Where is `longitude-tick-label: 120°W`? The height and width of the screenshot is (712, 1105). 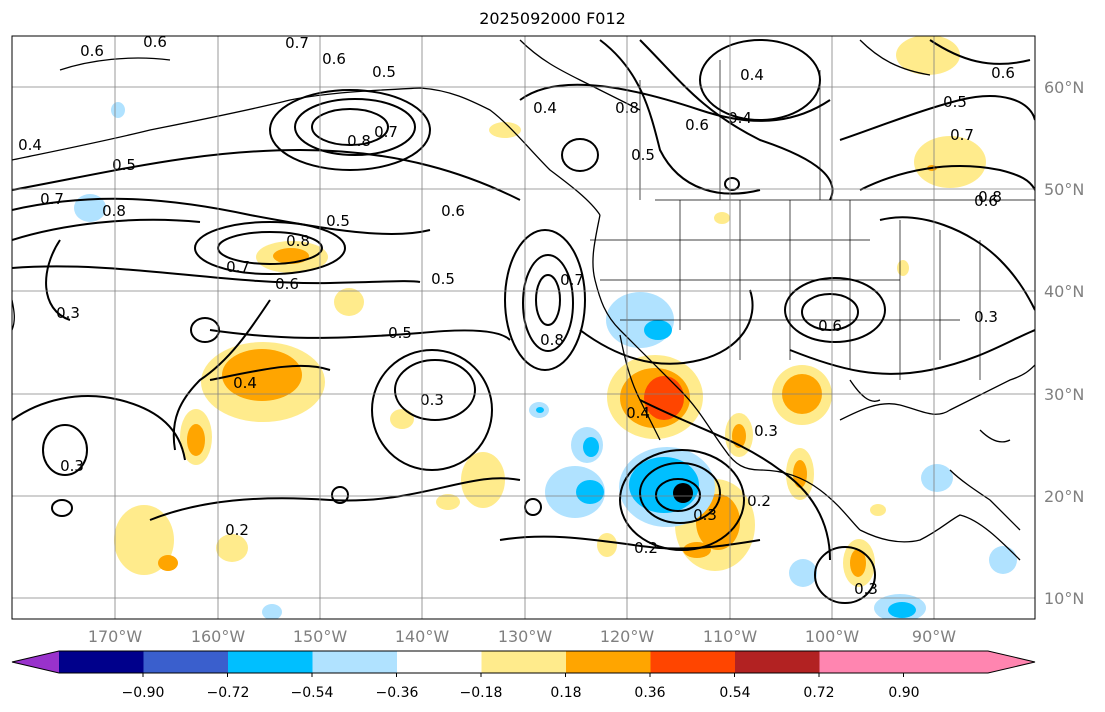
longitude-tick-label: 120°W is located at coordinates (627, 636).